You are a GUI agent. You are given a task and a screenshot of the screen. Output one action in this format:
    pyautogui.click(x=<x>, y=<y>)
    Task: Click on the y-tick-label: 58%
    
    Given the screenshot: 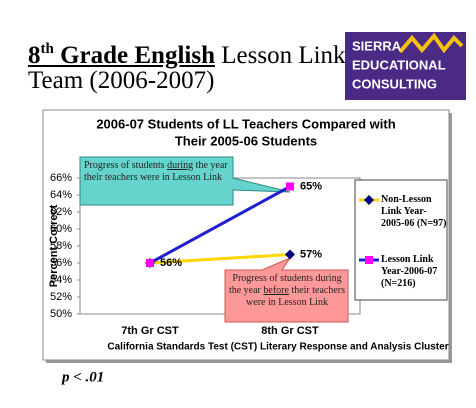 What is the action you would take?
    pyautogui.click(x=61, y=246)
    